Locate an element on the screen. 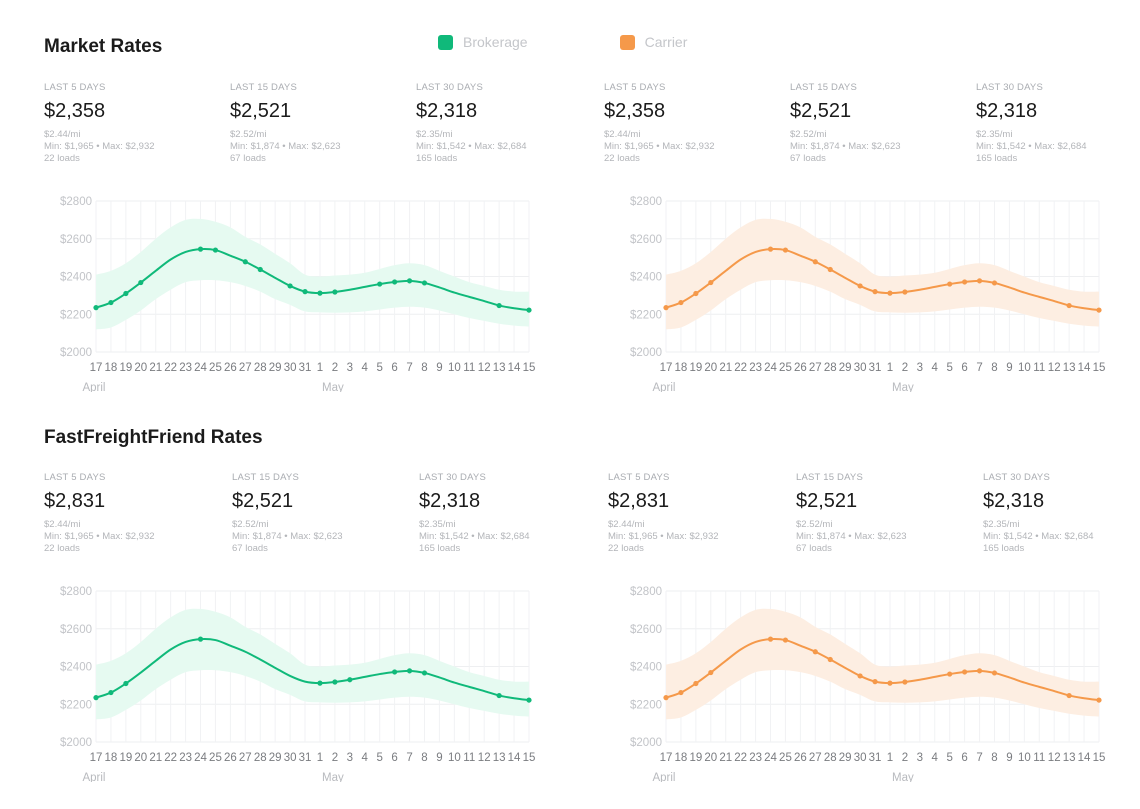 The image size is (1140, 809). x-tick-label: 2 is located at coordinates (335, 758).